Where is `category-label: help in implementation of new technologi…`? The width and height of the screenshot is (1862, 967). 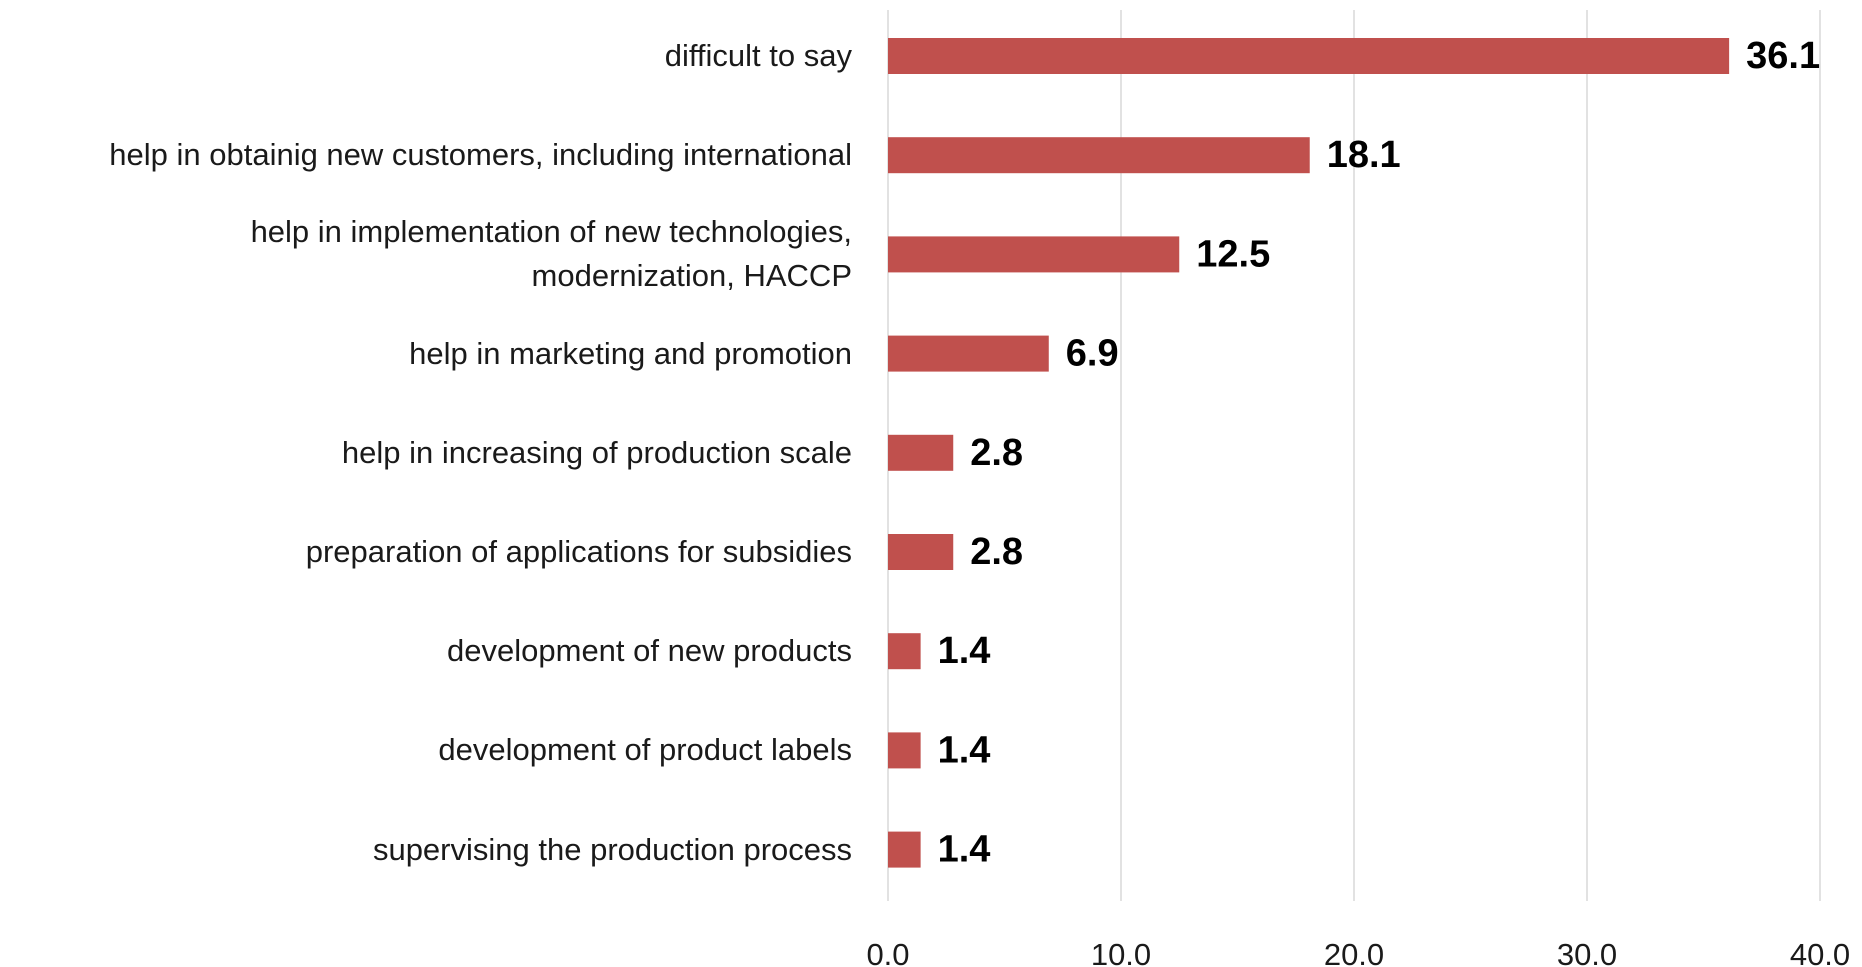 category-label: help in implementation of new technologi… is located at coordinates (551, 254).